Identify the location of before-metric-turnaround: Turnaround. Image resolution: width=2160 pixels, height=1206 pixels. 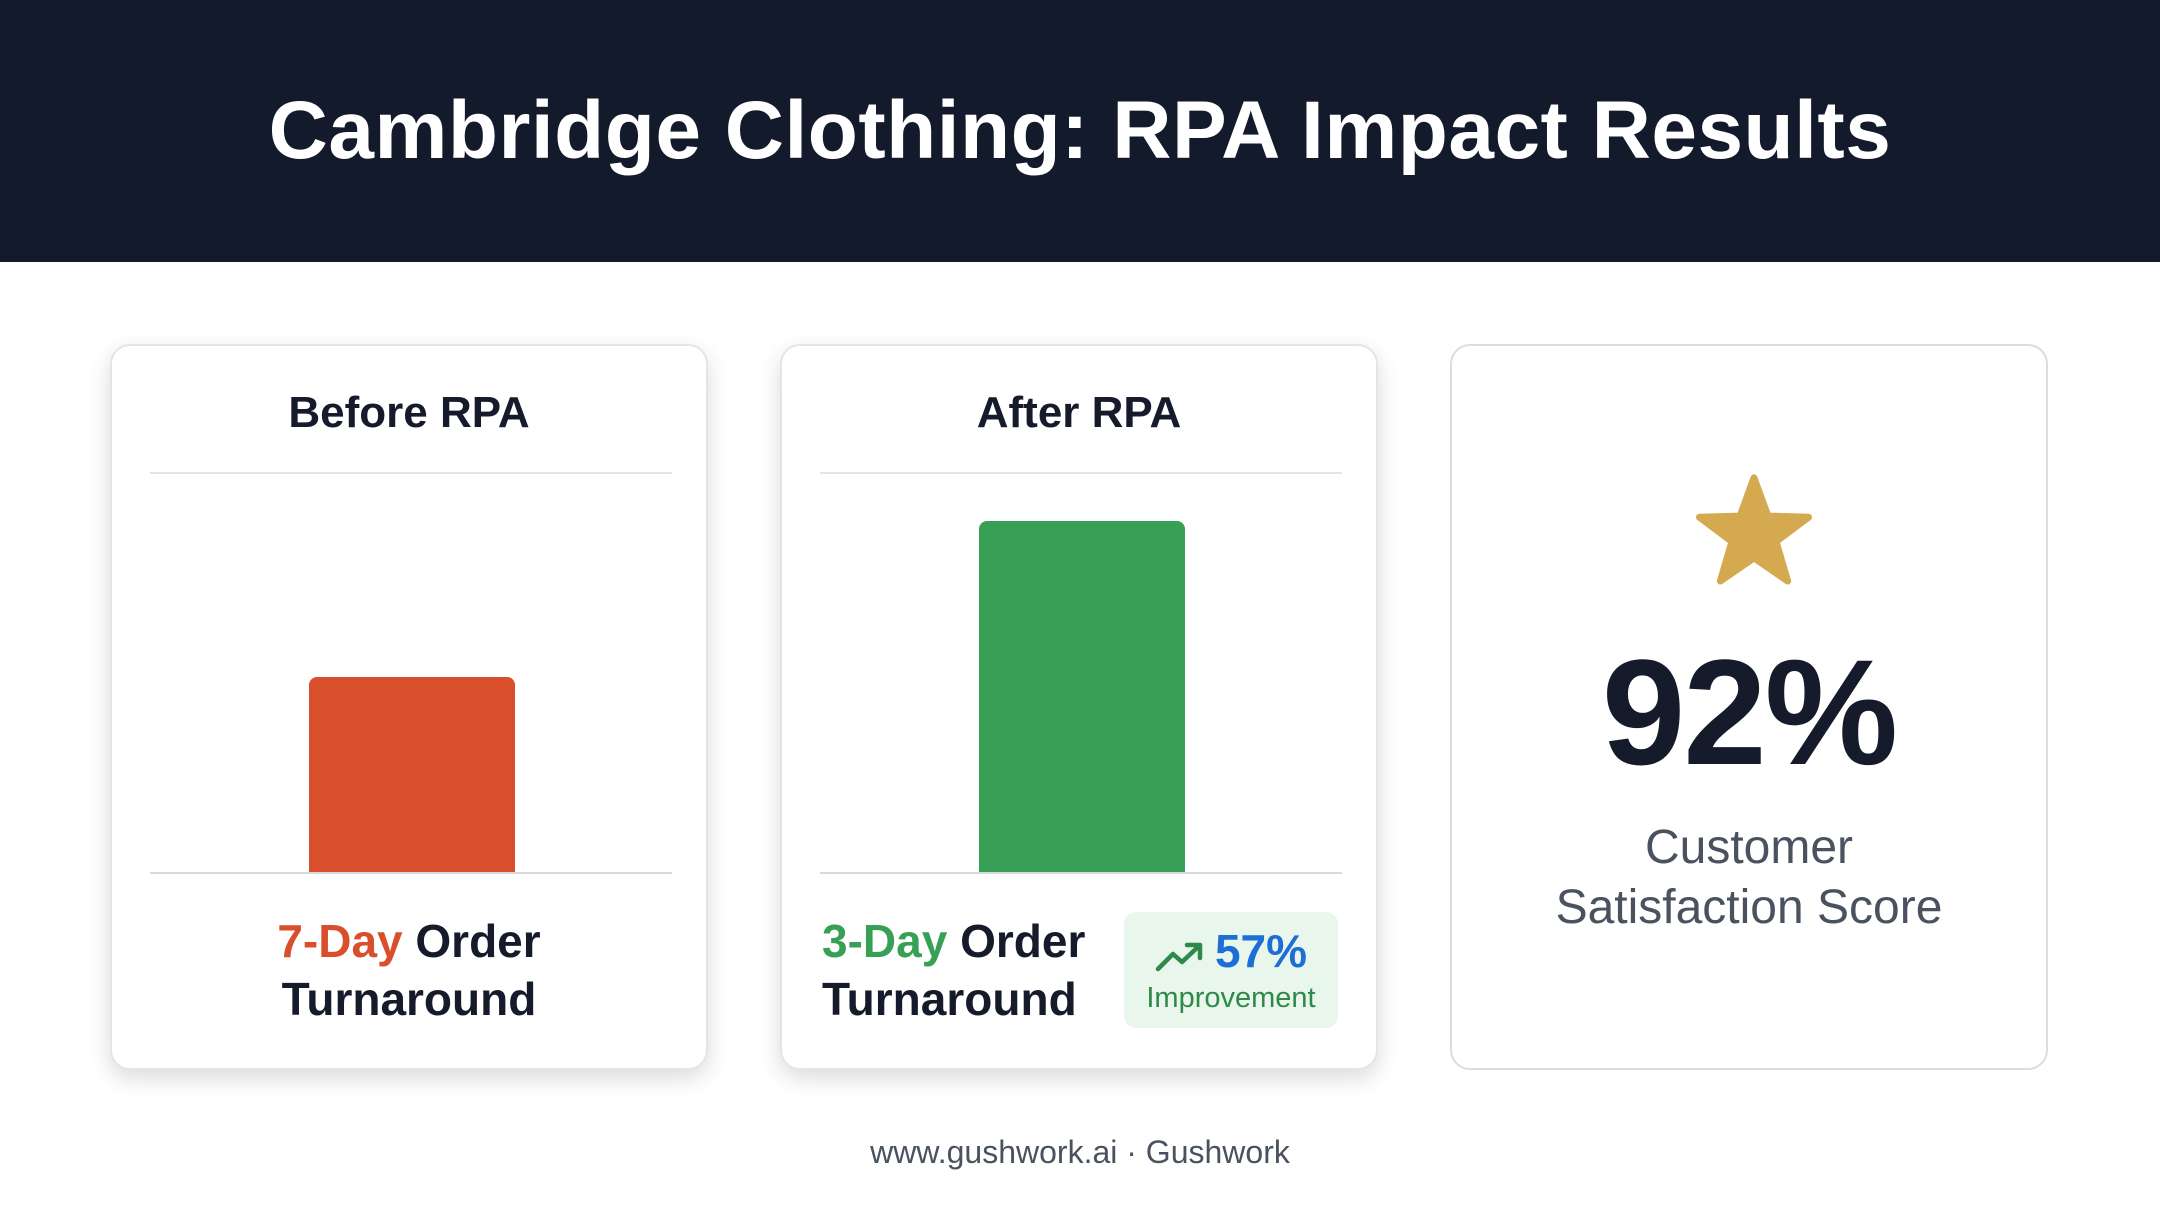
(409, 999).